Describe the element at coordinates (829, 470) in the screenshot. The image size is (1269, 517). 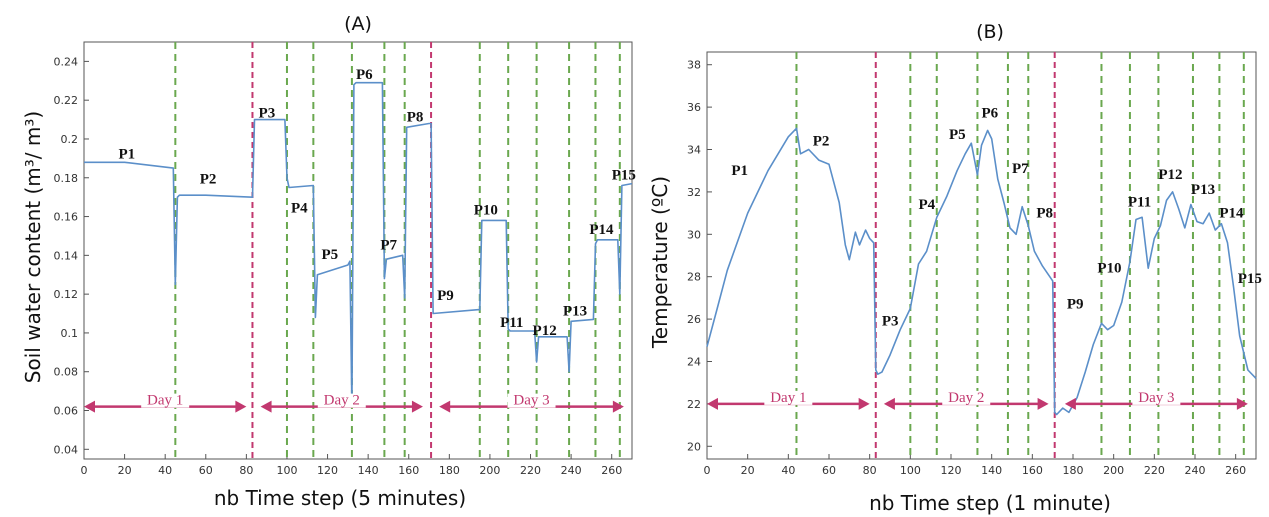
I see `panel-b-x-tick-label: 60` at that location.